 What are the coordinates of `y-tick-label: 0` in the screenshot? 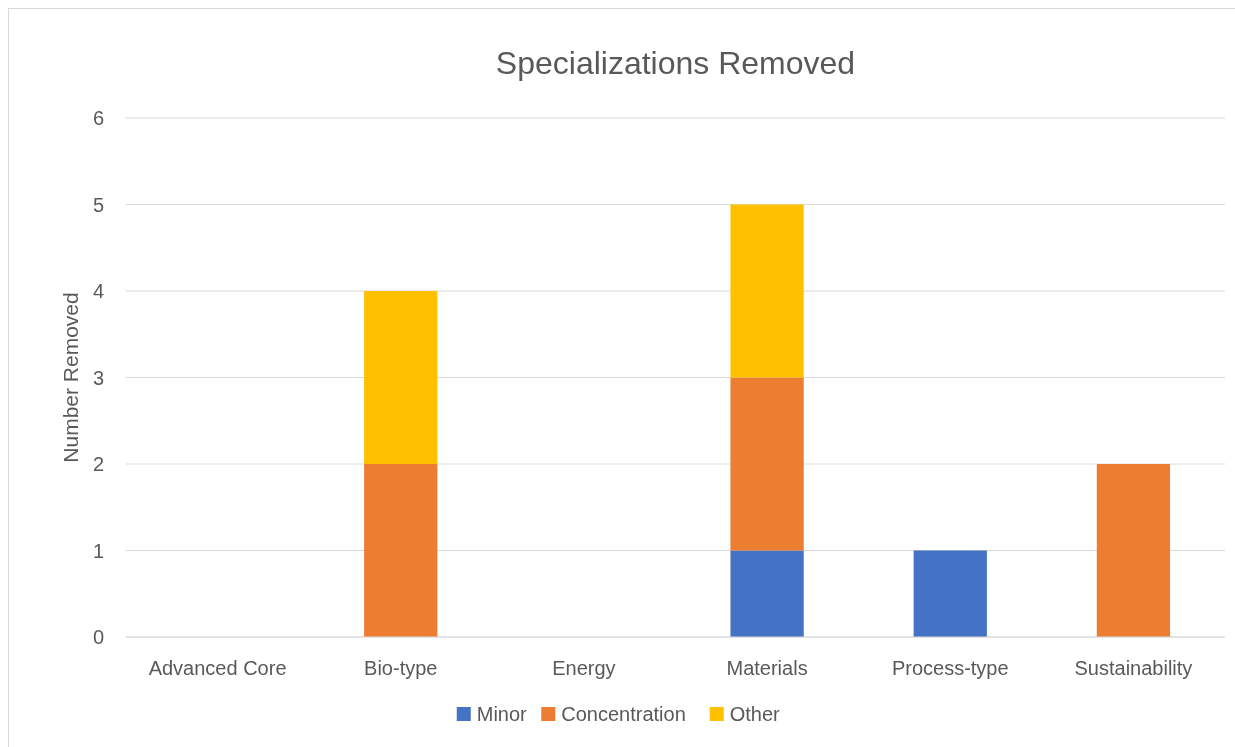 It's located at (98, 637).